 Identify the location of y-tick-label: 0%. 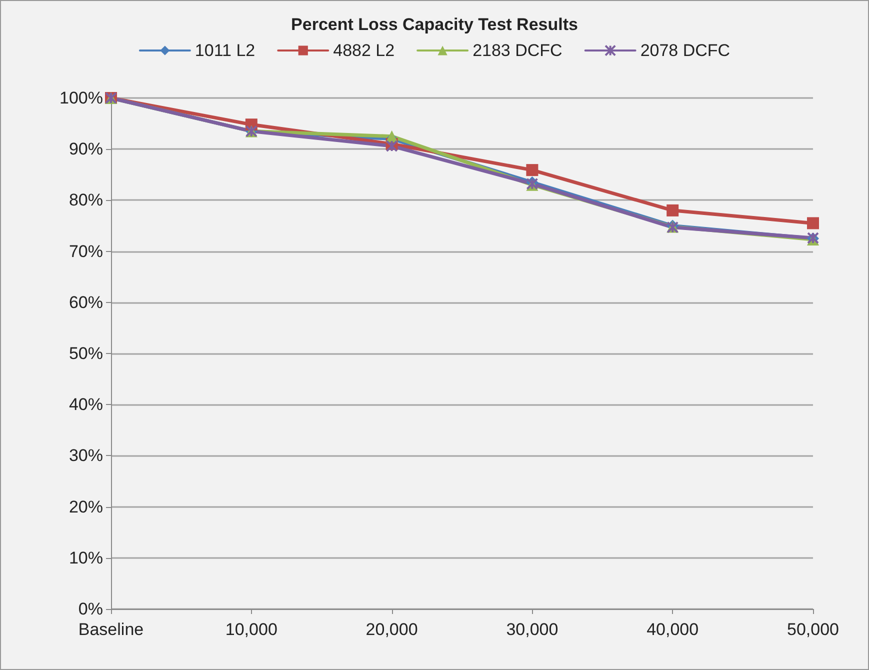
(90, 609).